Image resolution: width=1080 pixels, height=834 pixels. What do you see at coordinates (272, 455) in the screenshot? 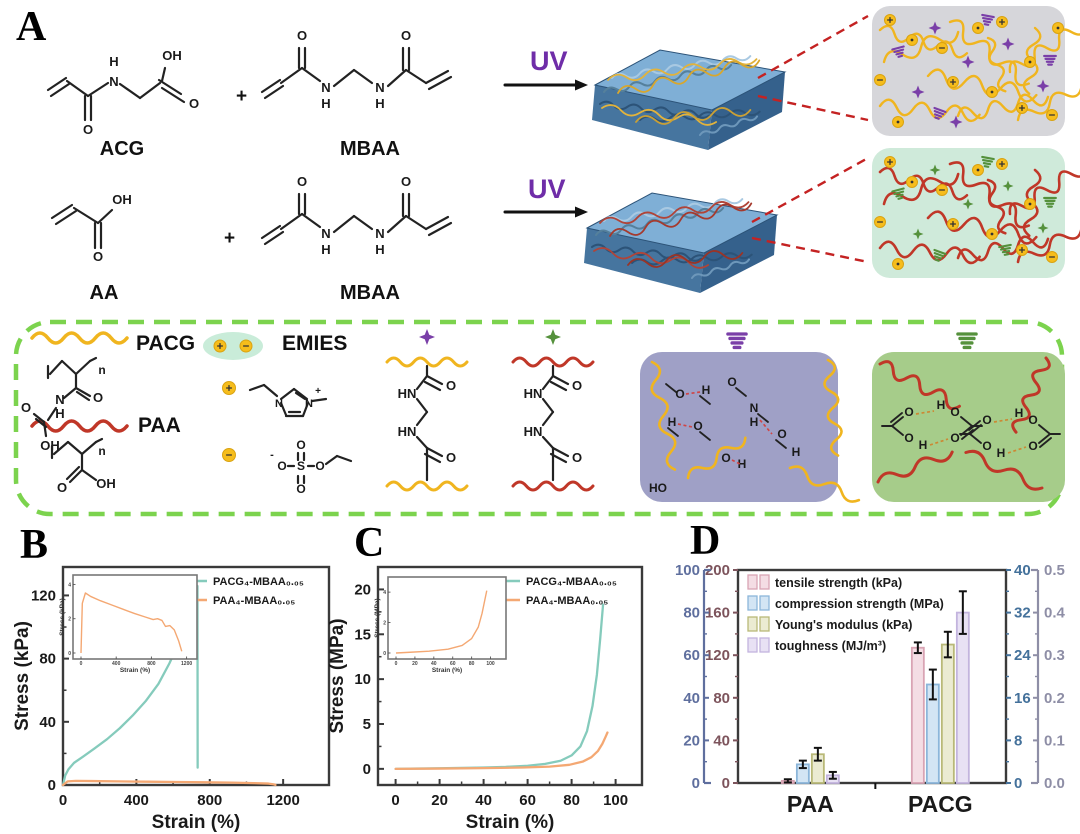
I see `atom-label: -` at bounding box center [272, 455].